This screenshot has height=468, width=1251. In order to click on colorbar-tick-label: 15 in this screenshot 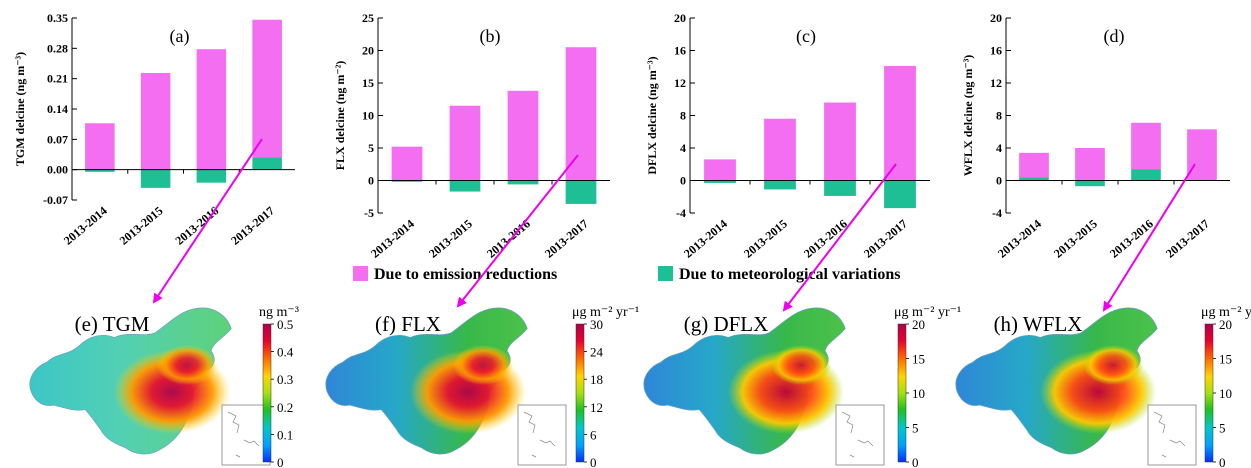, I will do `click(1225, 359)`.